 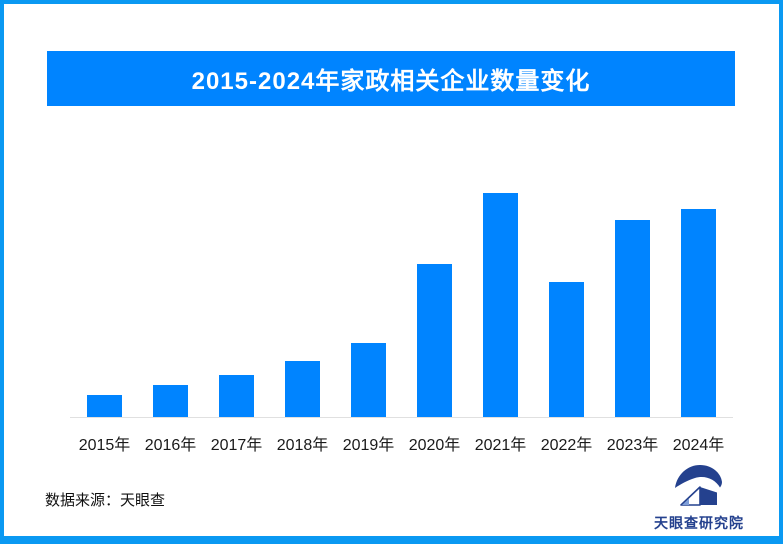 What do you see at coordinates (105, 500) in the screenshot?
I see `data-source-label: 数据来源：天眼查` at bounding box center [105, 500].